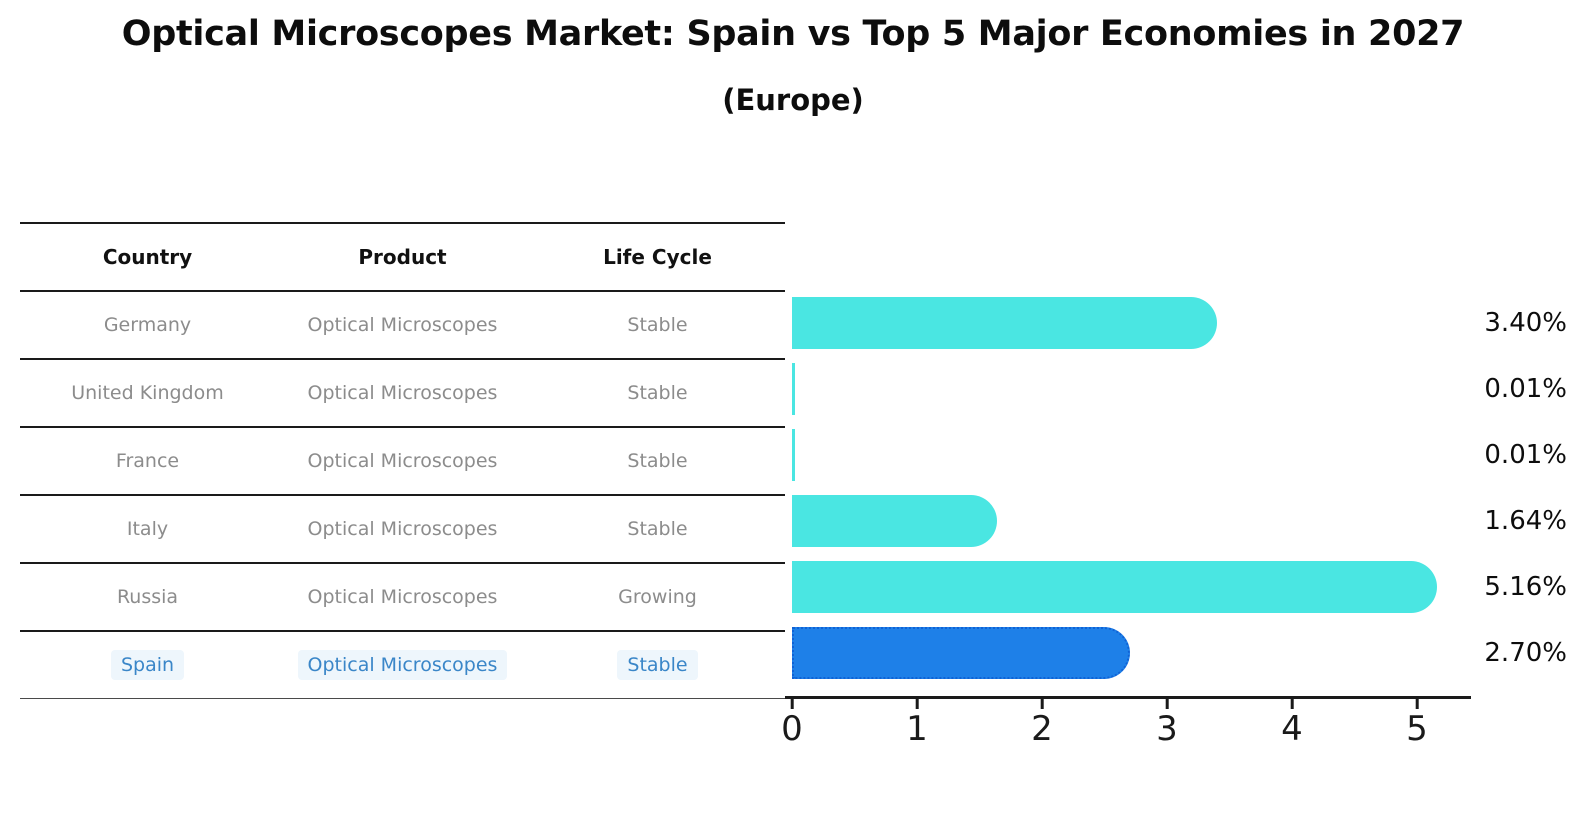  I want to click on bar-italy, so click(894, 521).